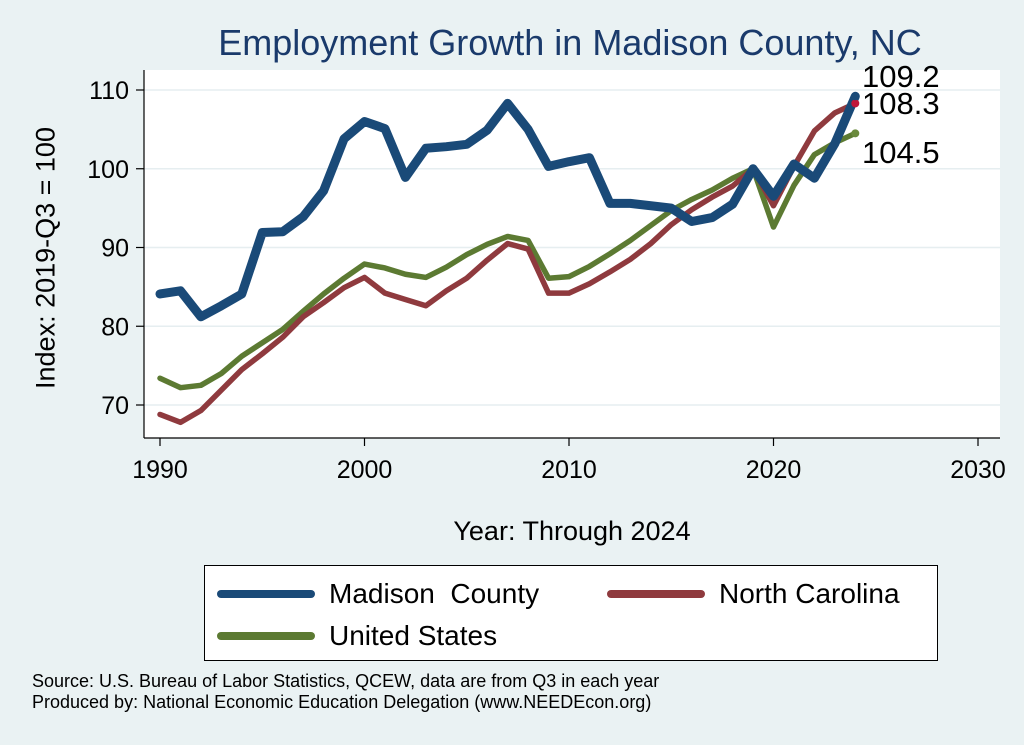 The image size is (1024, 745). I want to click on legend-item-united-states: United States, so click(357, 636).